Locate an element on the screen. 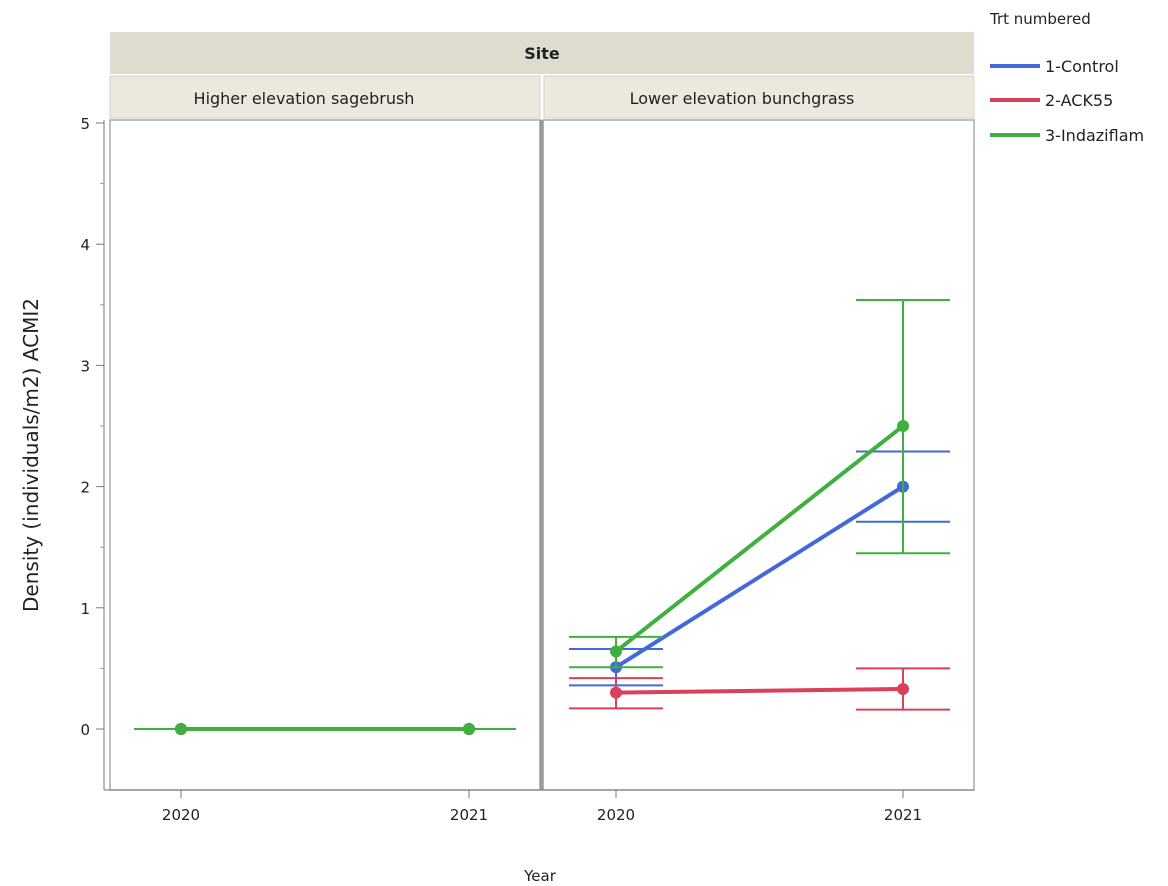 Image resolution: width=1168 pixels, height=886 pixels. legend-title: Trt numbered is located at coordinates (1040, 19).